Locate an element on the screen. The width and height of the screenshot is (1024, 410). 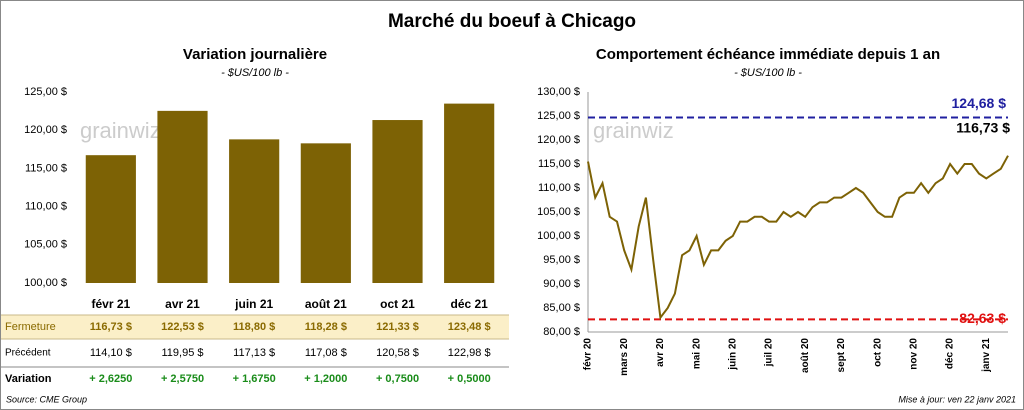
x-tick-label: janv 21 is located at coordinates (986, 355).